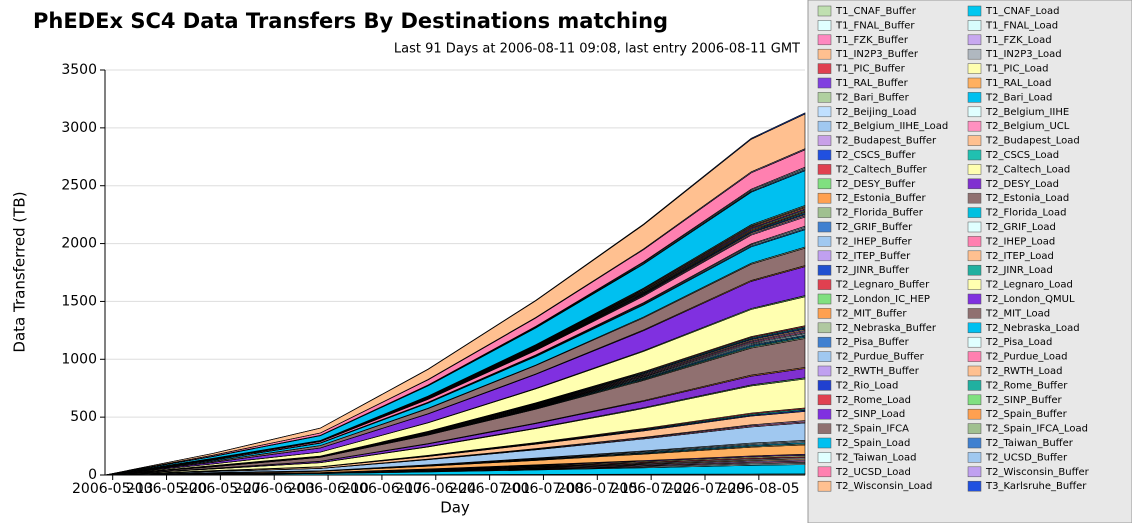  I want to click on legend-label: T2_CSCS_Buffer, so click(875, 155).